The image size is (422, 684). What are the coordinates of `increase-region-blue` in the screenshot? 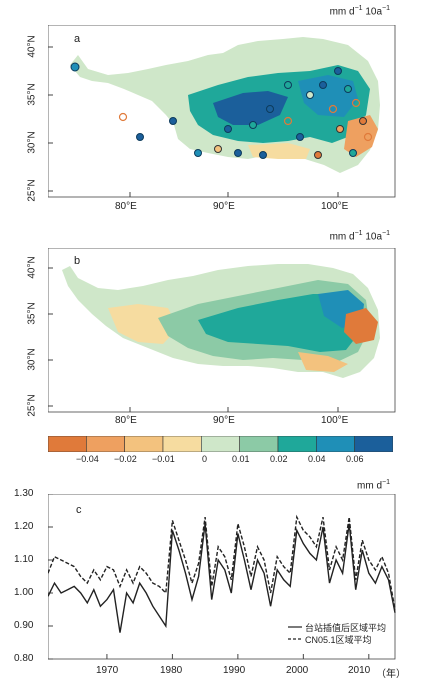 It's located at (279, 323).